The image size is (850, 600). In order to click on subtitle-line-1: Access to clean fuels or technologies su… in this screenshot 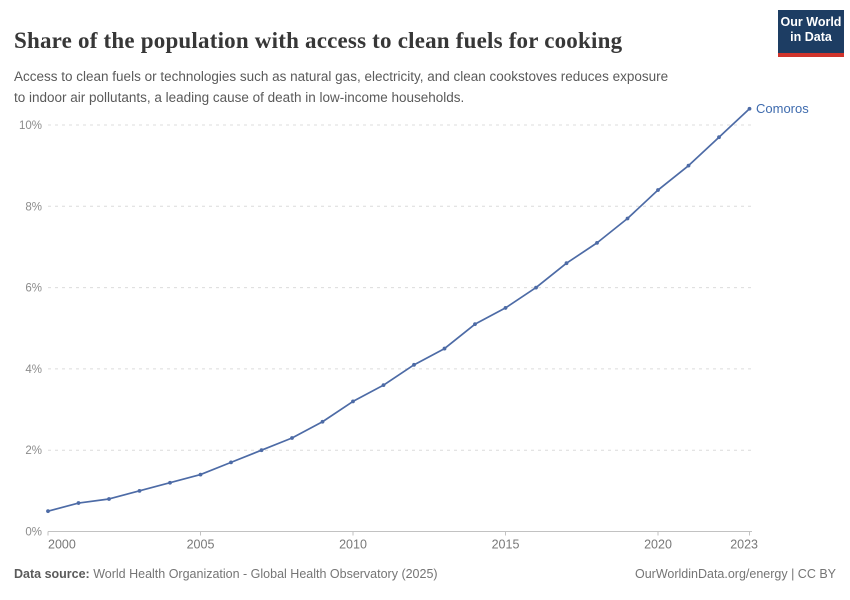, I will do `click(341, 76)`.